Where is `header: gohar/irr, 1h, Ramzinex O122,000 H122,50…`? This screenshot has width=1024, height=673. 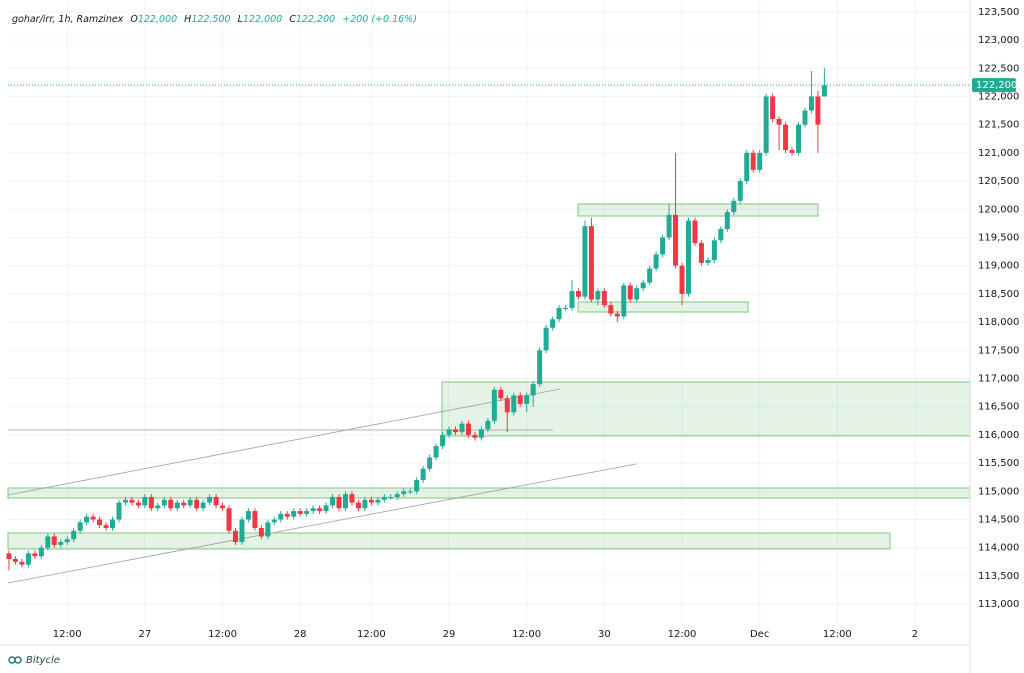
header: gohar/irr, 1h, Ramzinex O122,000 H122,50… is located at coordinates (214, 19).